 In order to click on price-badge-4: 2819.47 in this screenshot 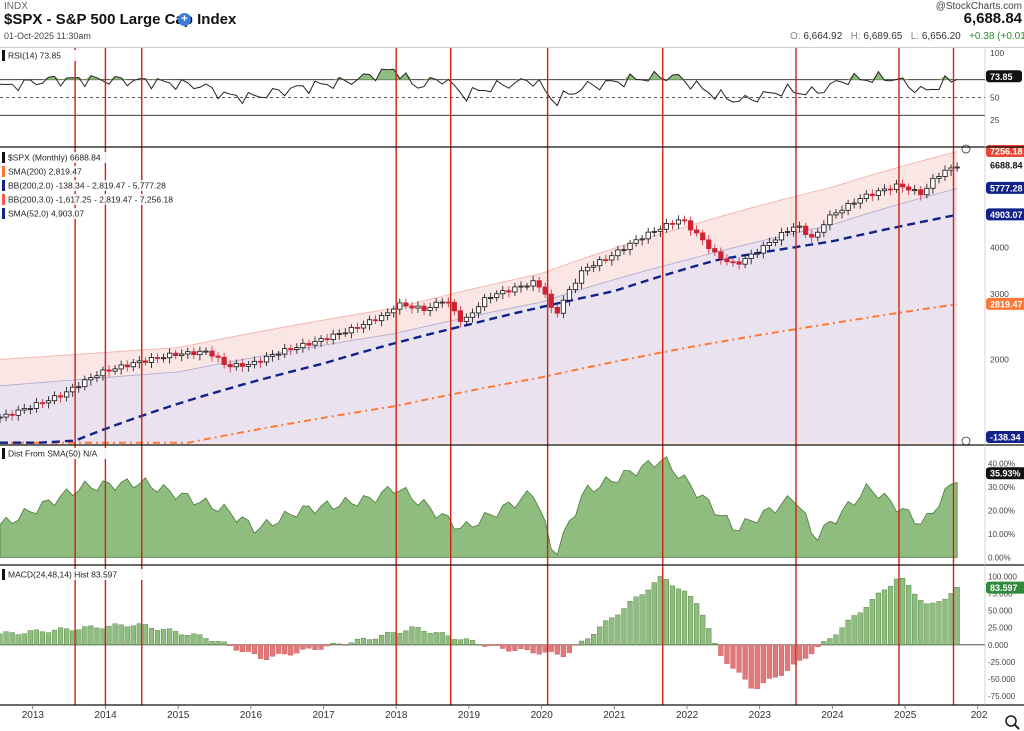, I will do `click(1006, 304)`.